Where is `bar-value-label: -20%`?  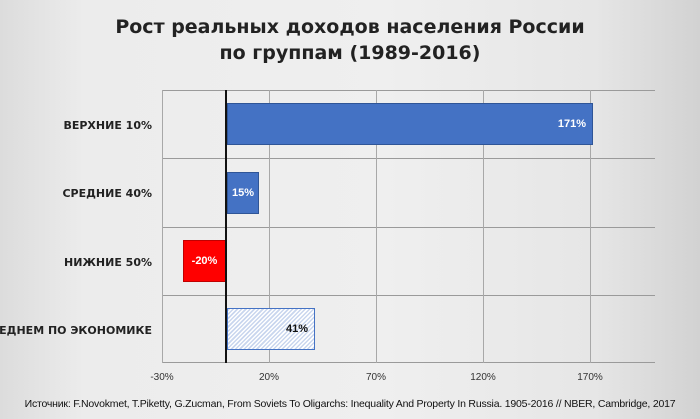 bar-value-label: -20% is located at coordinates (204, 261).